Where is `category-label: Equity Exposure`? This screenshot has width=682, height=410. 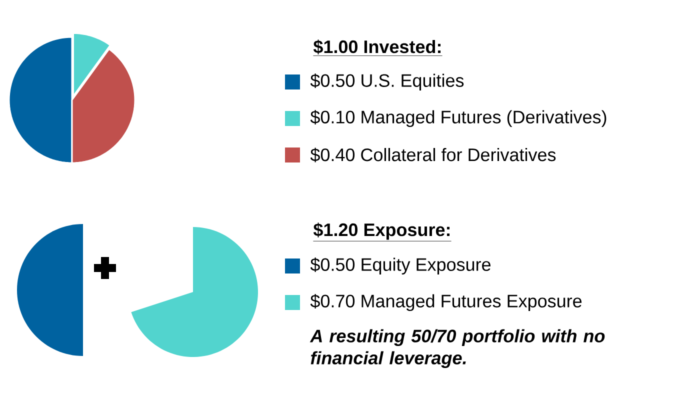 category-label: Equity Exposure is located at coordinates (426, 266).